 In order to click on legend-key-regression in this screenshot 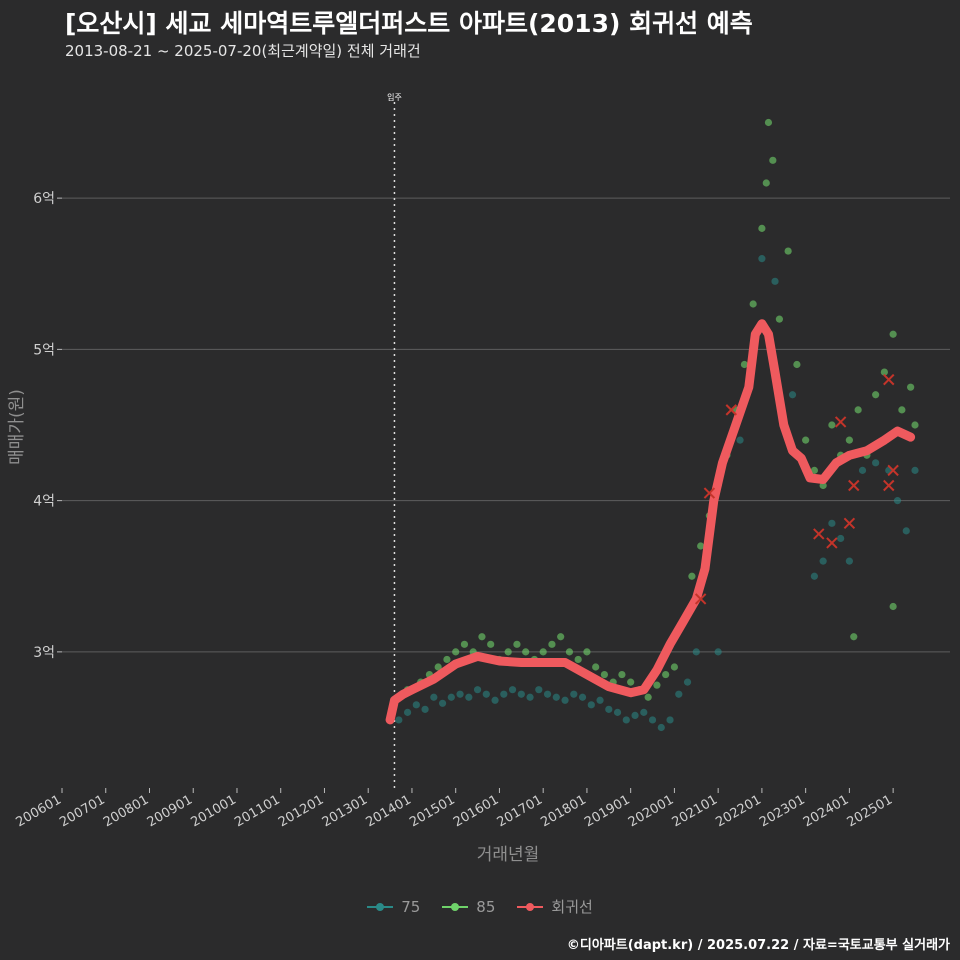, I will do `click(530, 907)`.